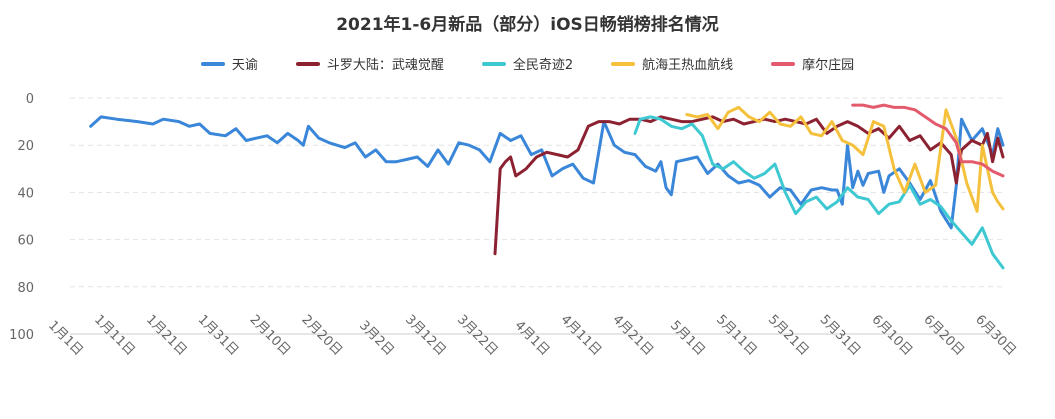  What do you see at coordinates (425, 335) in the screenshot?
I see `x-tick-label: 3月12日` at bounding box center [425, 335].